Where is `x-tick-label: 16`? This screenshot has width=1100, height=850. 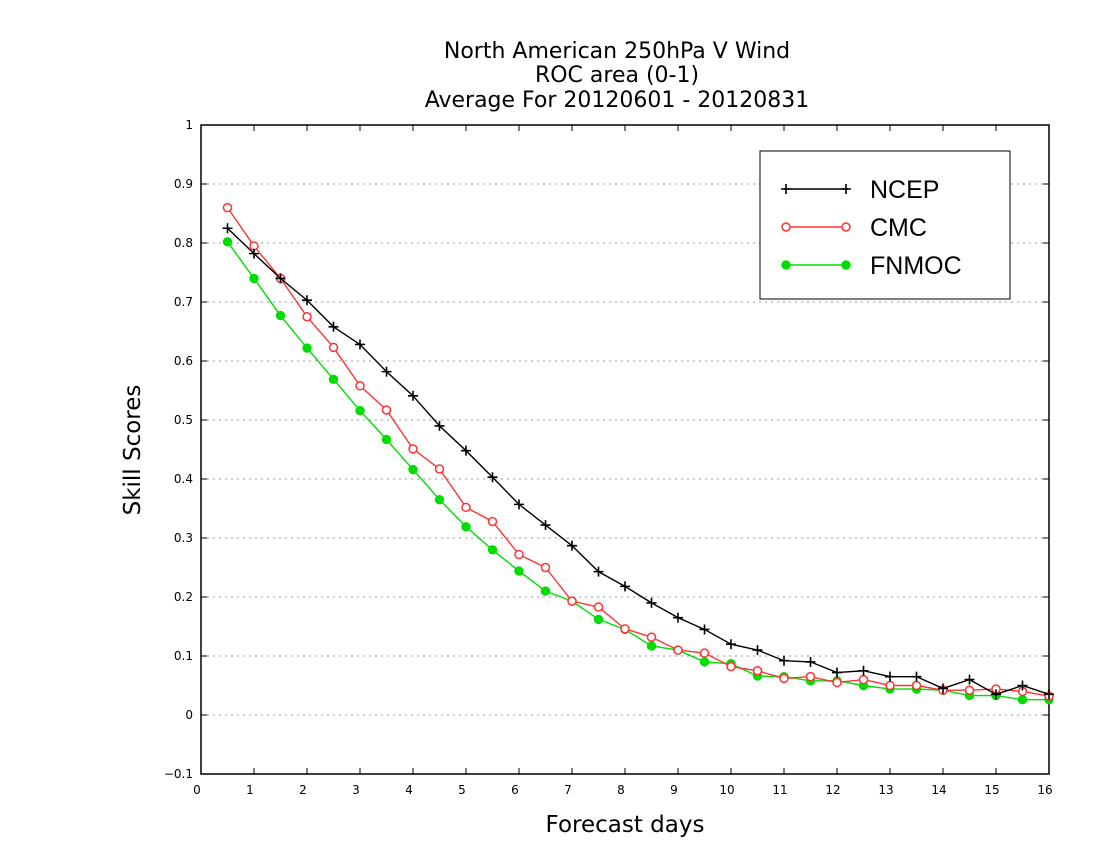 x-tick-label: 16 is located at coordinates (1044, 790).